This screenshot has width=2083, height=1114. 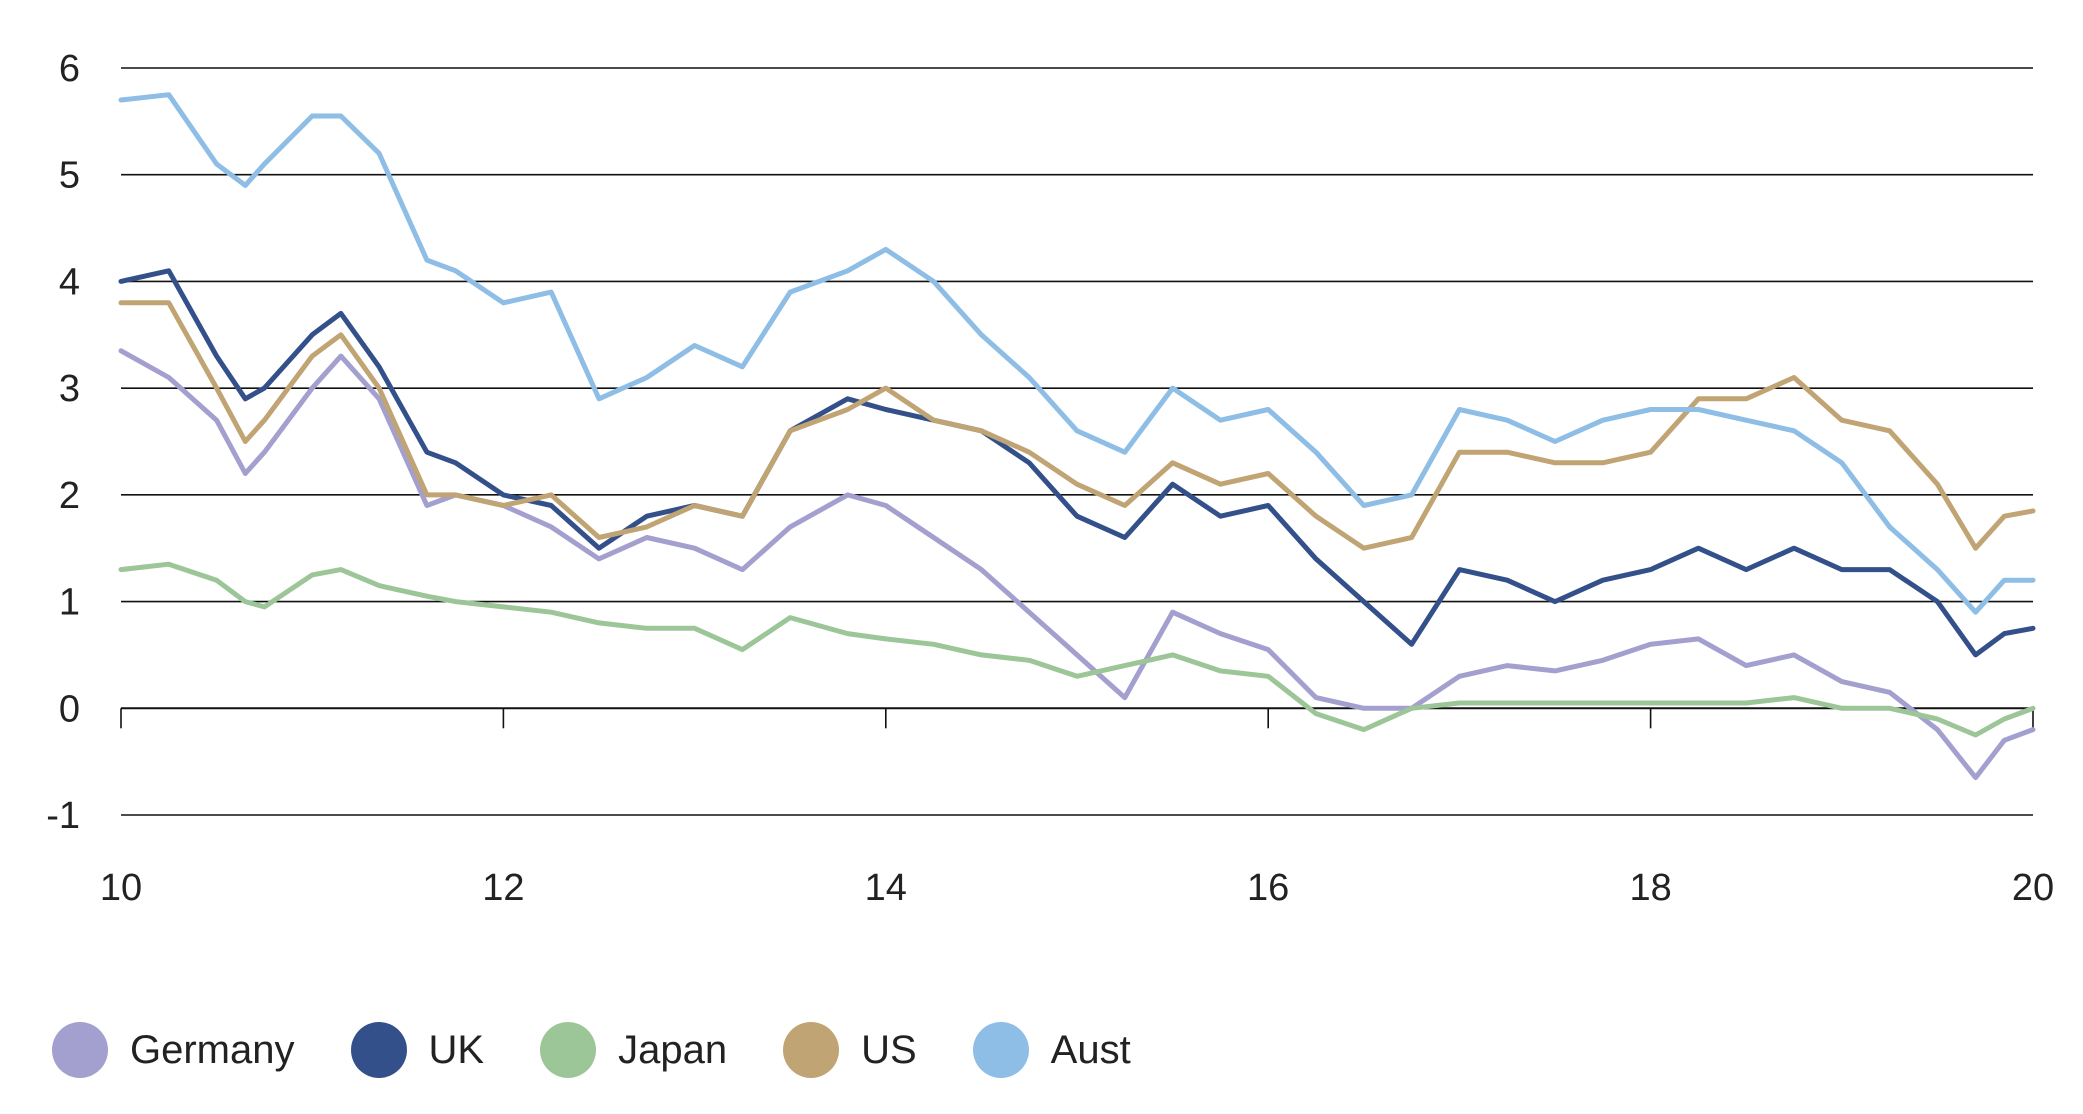 I want to click on y-tick-label: 1, so click(x=69, y=603).